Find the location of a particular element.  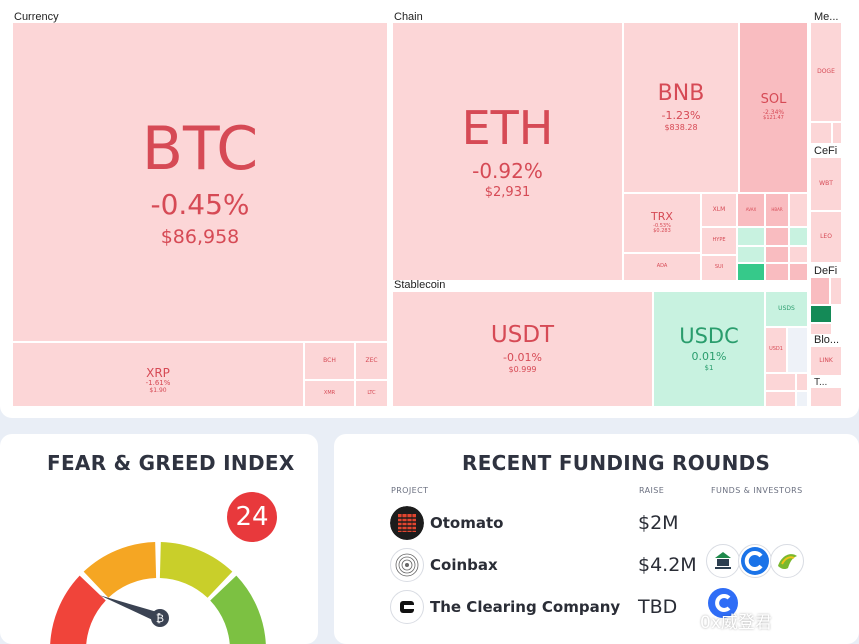

tile-usd1-symbol: USD1 is located at coordinates (776, 349).